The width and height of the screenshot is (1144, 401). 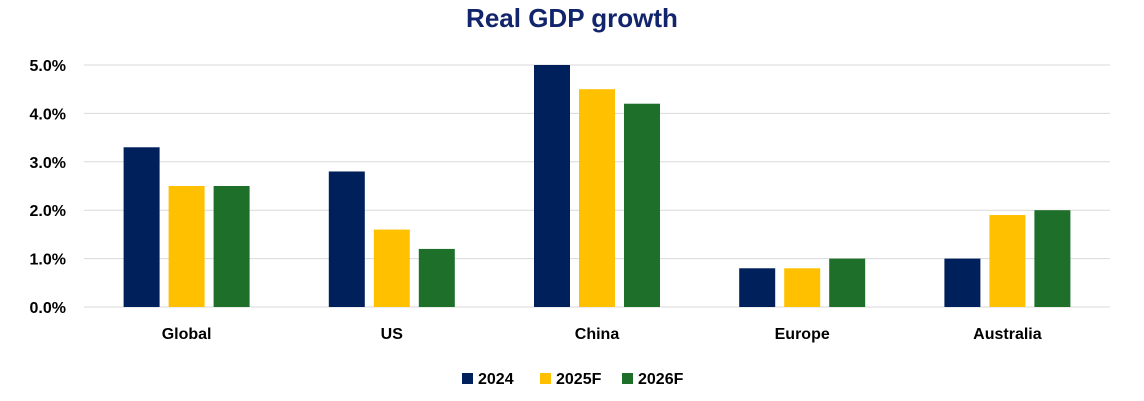 I want to click on y-tick-label: 2.0%, so click(x=48, y=211).